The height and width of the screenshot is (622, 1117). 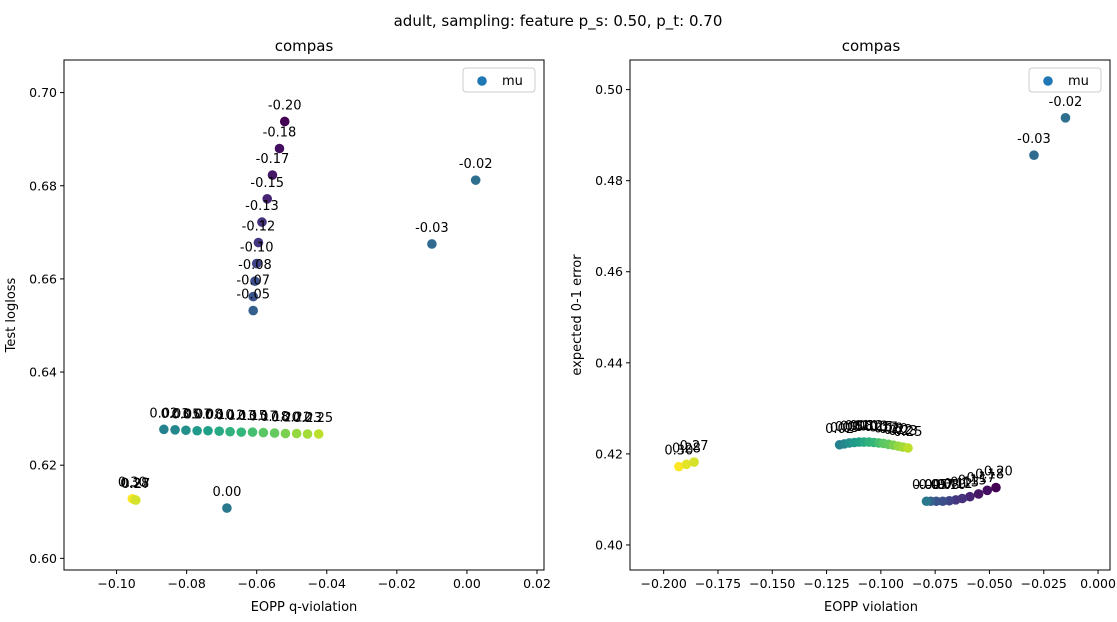 What do you see at coordinates (996, 472) in the screenshot?
I see `right-chart-point-label: -0.20` at bounding box center [996, 472].